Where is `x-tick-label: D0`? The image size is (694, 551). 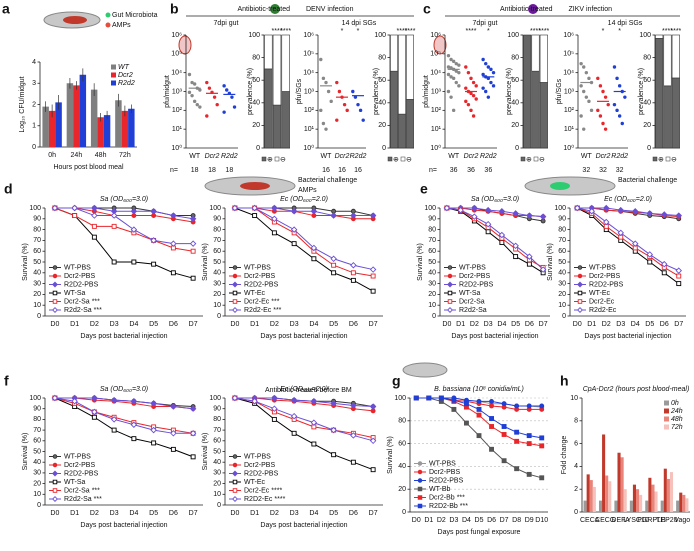 x-tick-label: D0 is located at coordinates (577, 324).